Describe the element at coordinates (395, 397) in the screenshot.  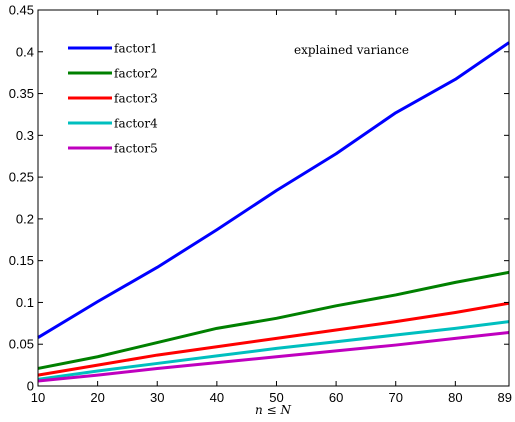
I see `x-tick-label: 70` at that location.